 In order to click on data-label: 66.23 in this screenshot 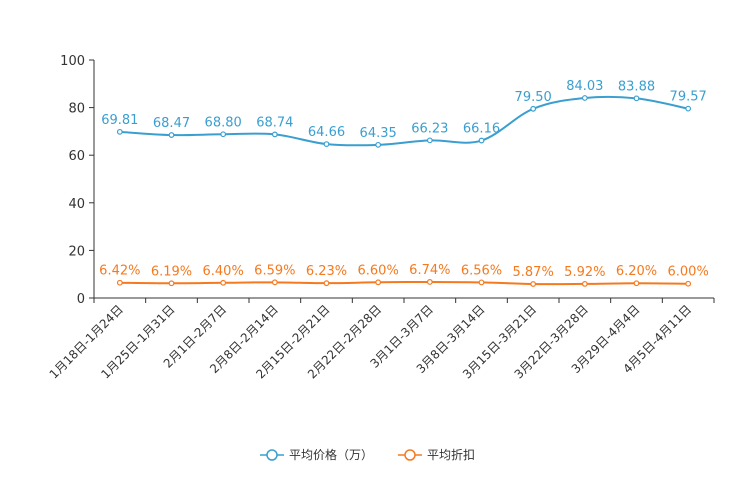, I will do `click(429, 128)`.